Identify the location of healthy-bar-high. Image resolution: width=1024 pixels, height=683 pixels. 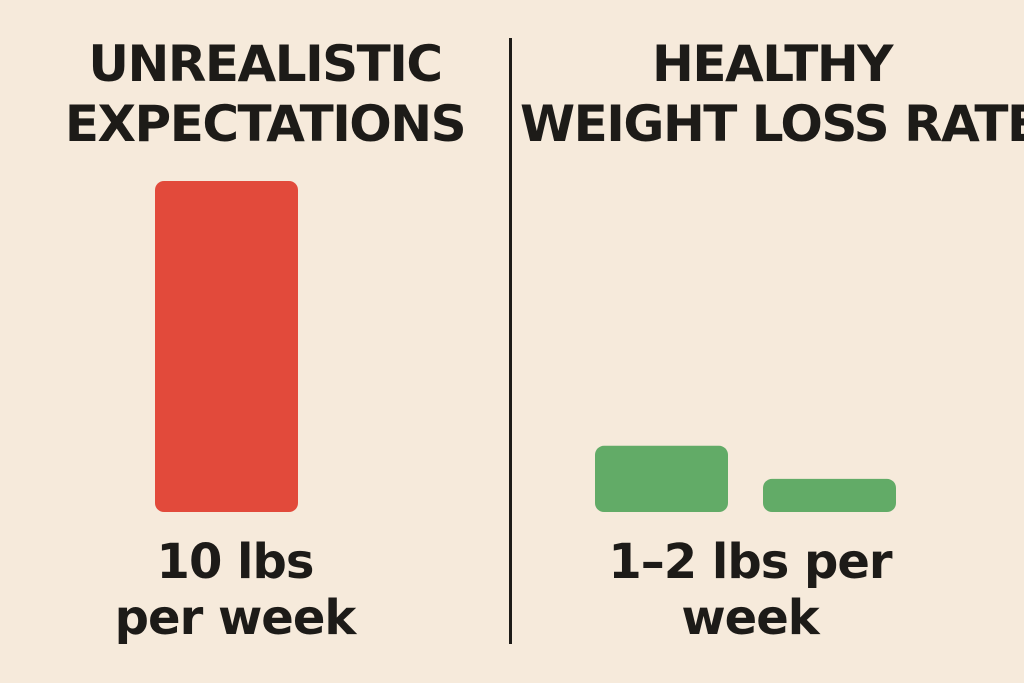
(661, 478).